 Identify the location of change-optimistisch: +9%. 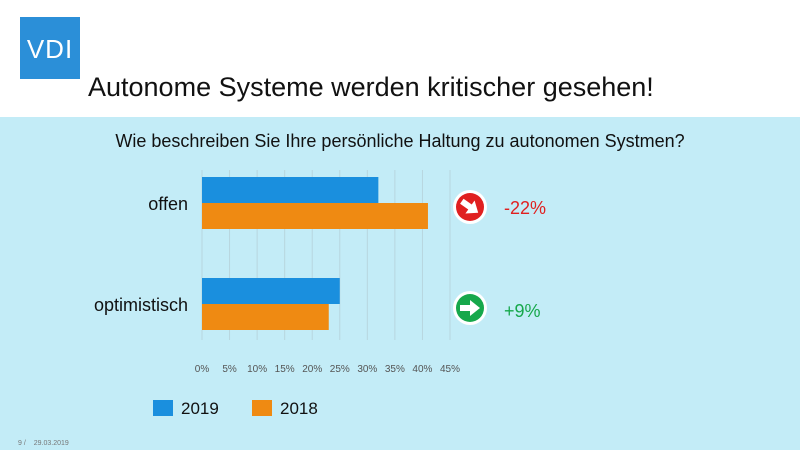
(522, 311).